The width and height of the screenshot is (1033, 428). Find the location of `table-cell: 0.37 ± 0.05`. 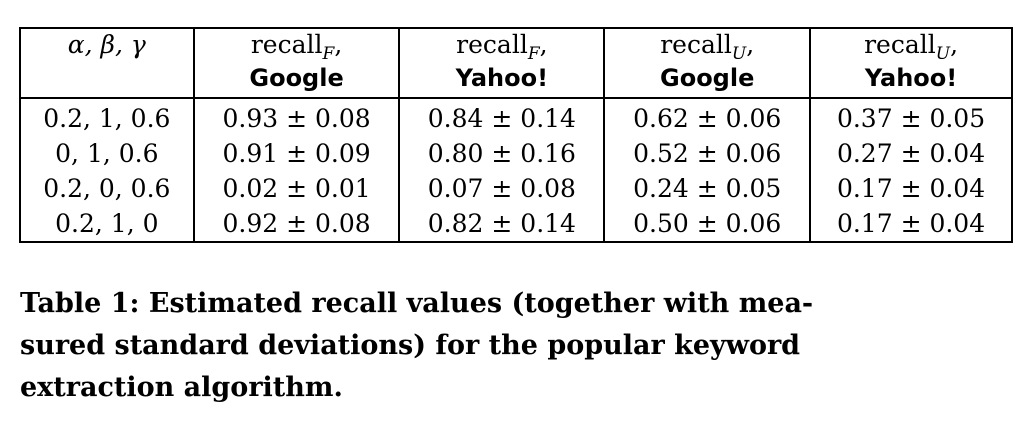

table-cell: 0.37 ± 0.05 is located at coordinates (911, 117).